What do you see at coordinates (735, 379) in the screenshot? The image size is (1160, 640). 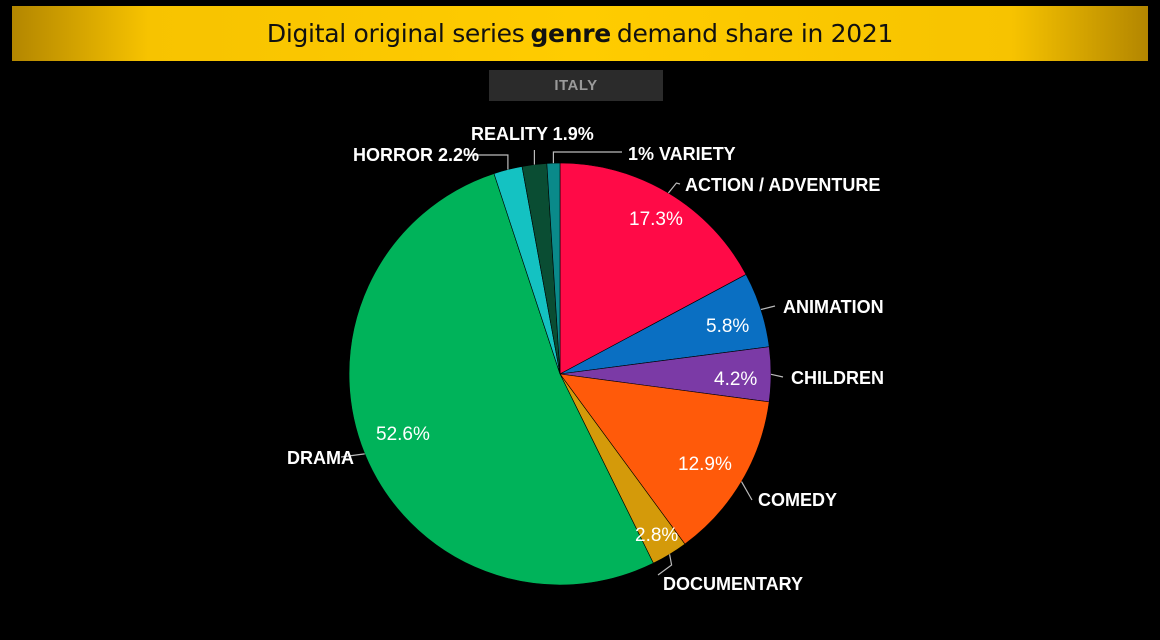 I see `value-children: 4.2%` at bounding box center [735, 379].